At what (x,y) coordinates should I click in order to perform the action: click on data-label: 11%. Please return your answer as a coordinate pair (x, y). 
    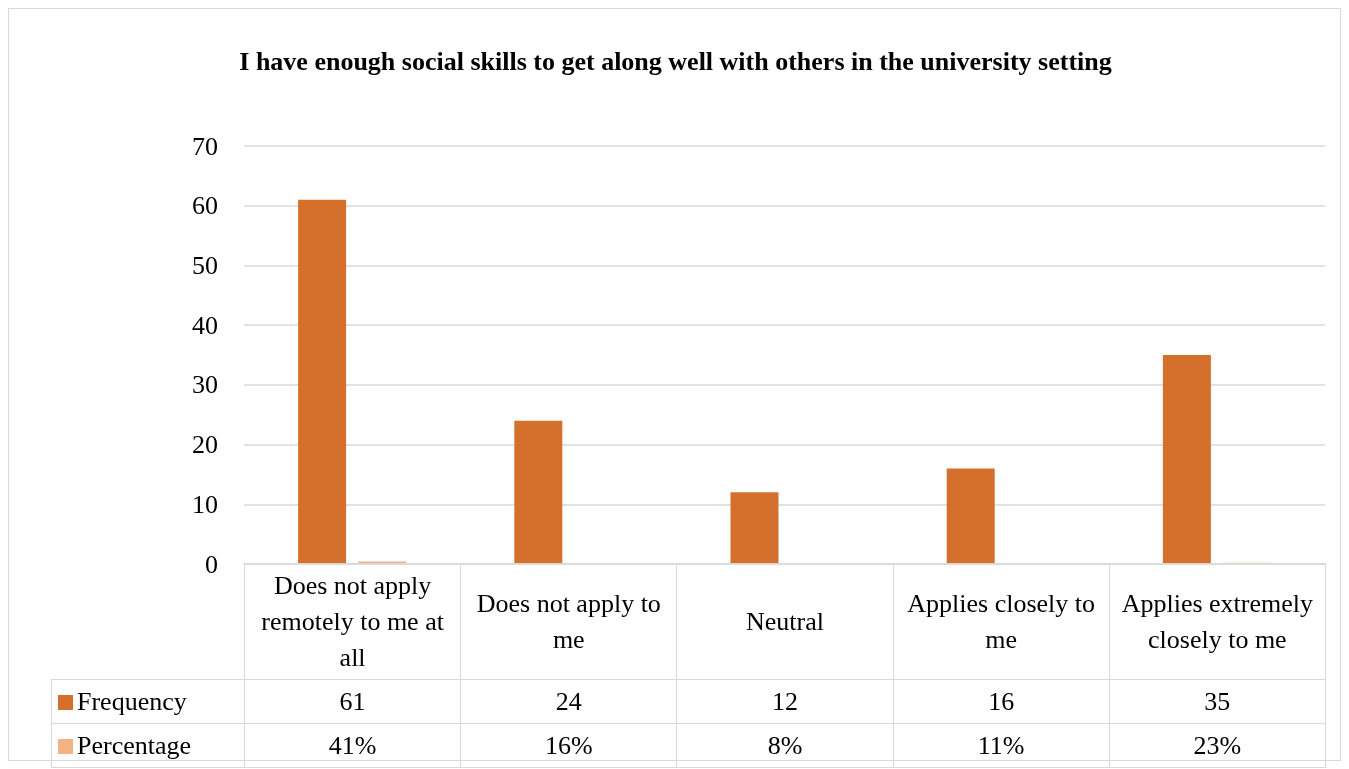
    Looking at the image, I should click on (1001, 745).